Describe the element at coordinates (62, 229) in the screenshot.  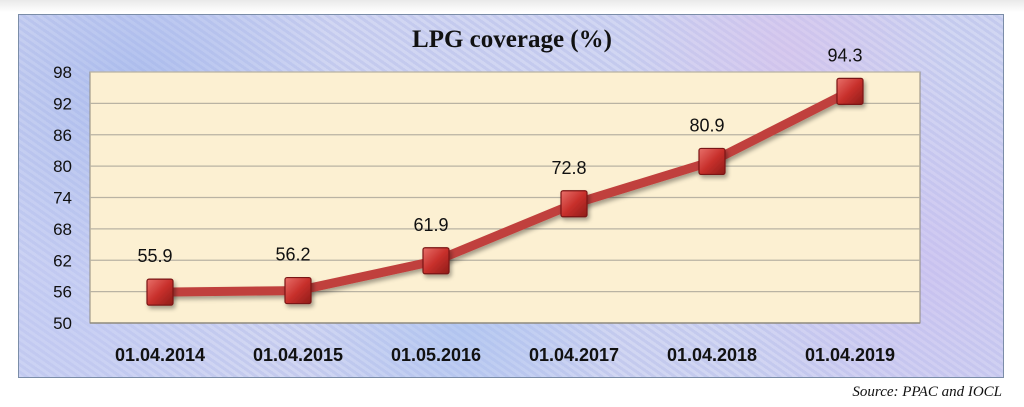
I see `y-tick-label: 68` at that location.